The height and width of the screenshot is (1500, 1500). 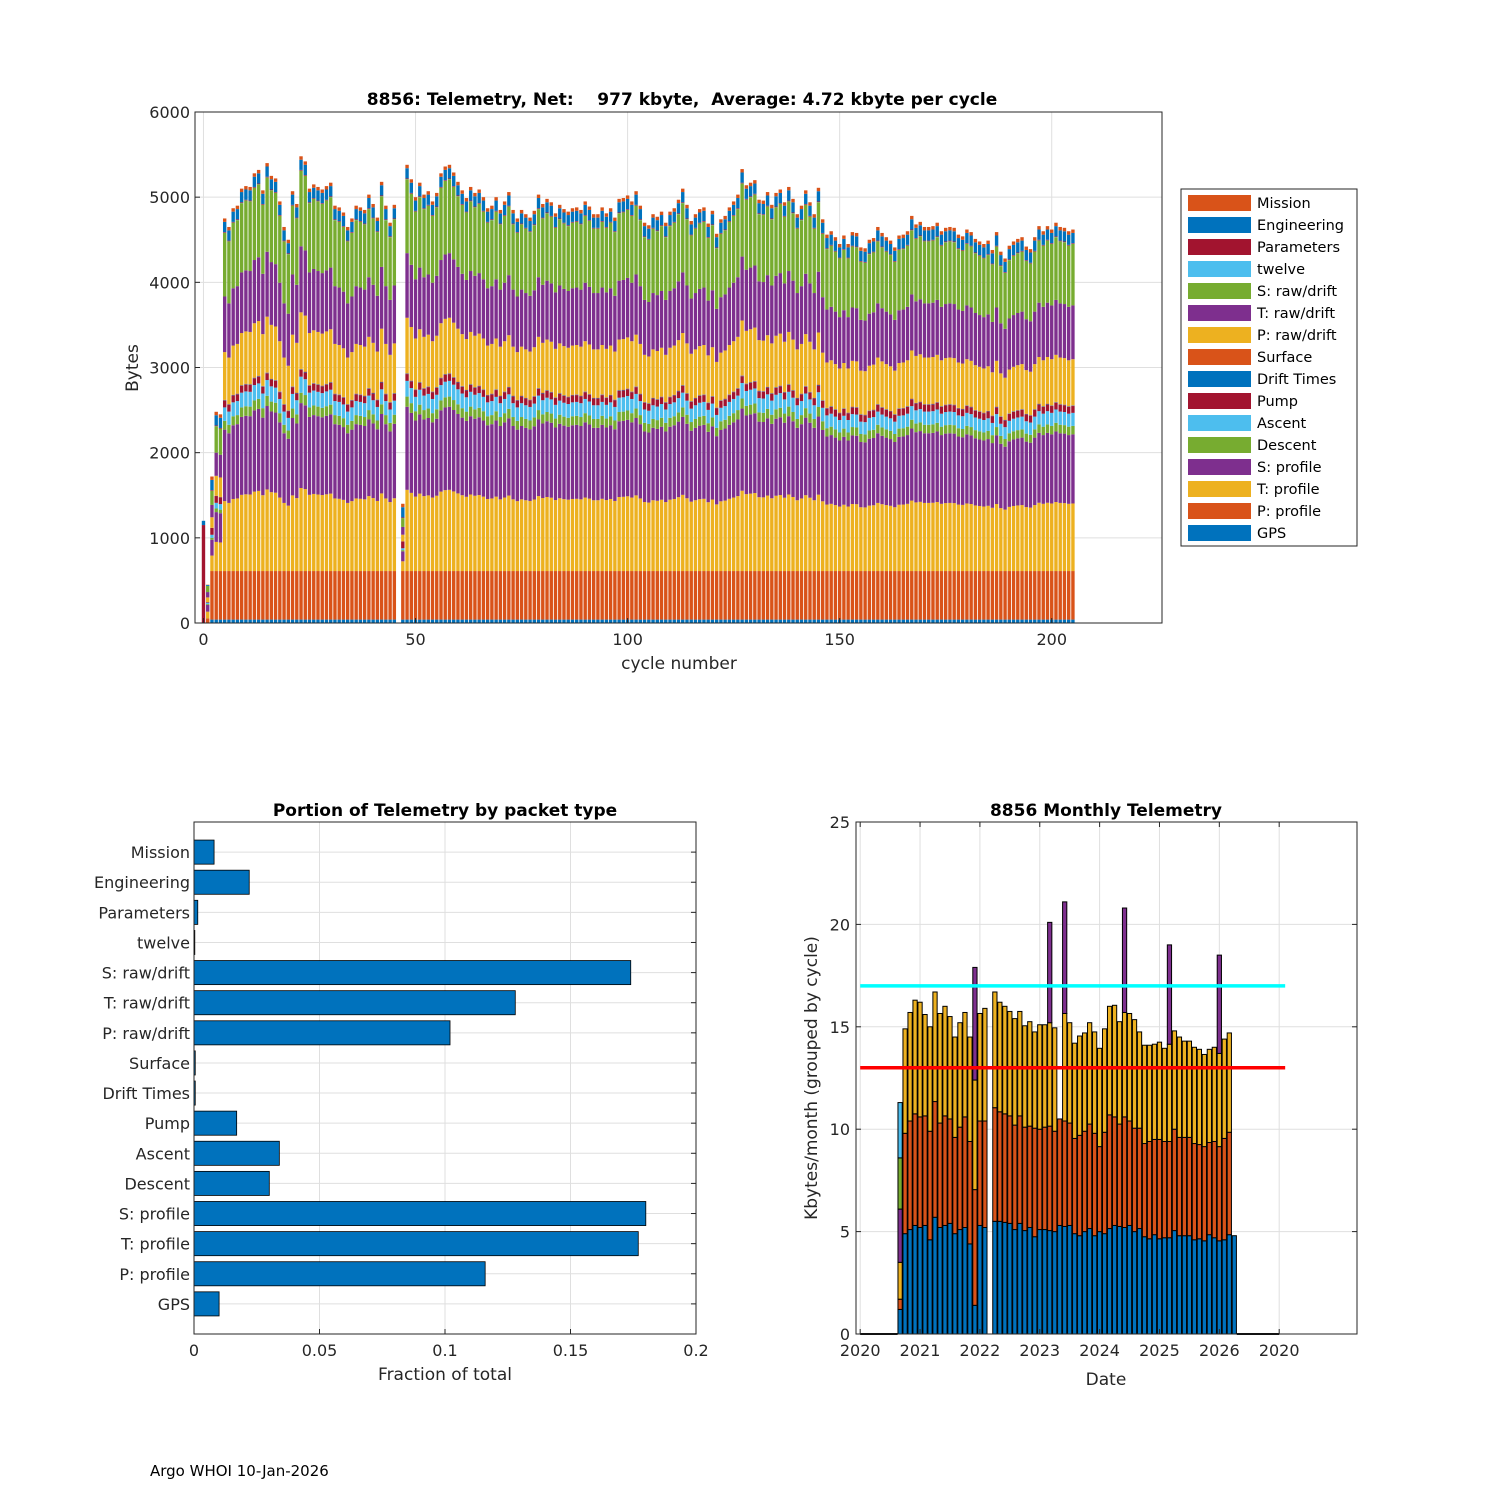 I want to click on legend-item: S: raw/drift, so click(x=1262, y=291).